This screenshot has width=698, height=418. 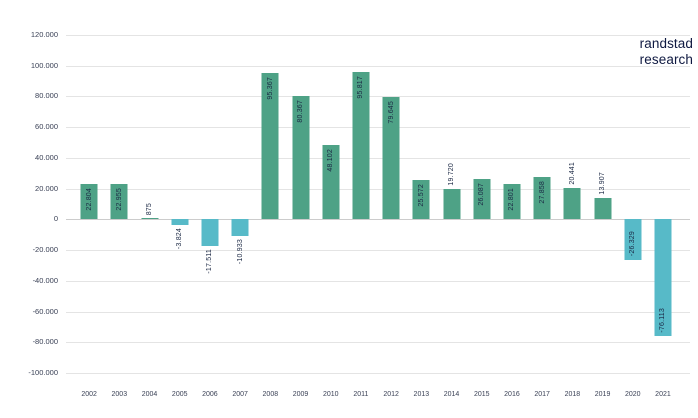 I want to click on x-axis-year-label: 2005, so click(x=179, y=394).